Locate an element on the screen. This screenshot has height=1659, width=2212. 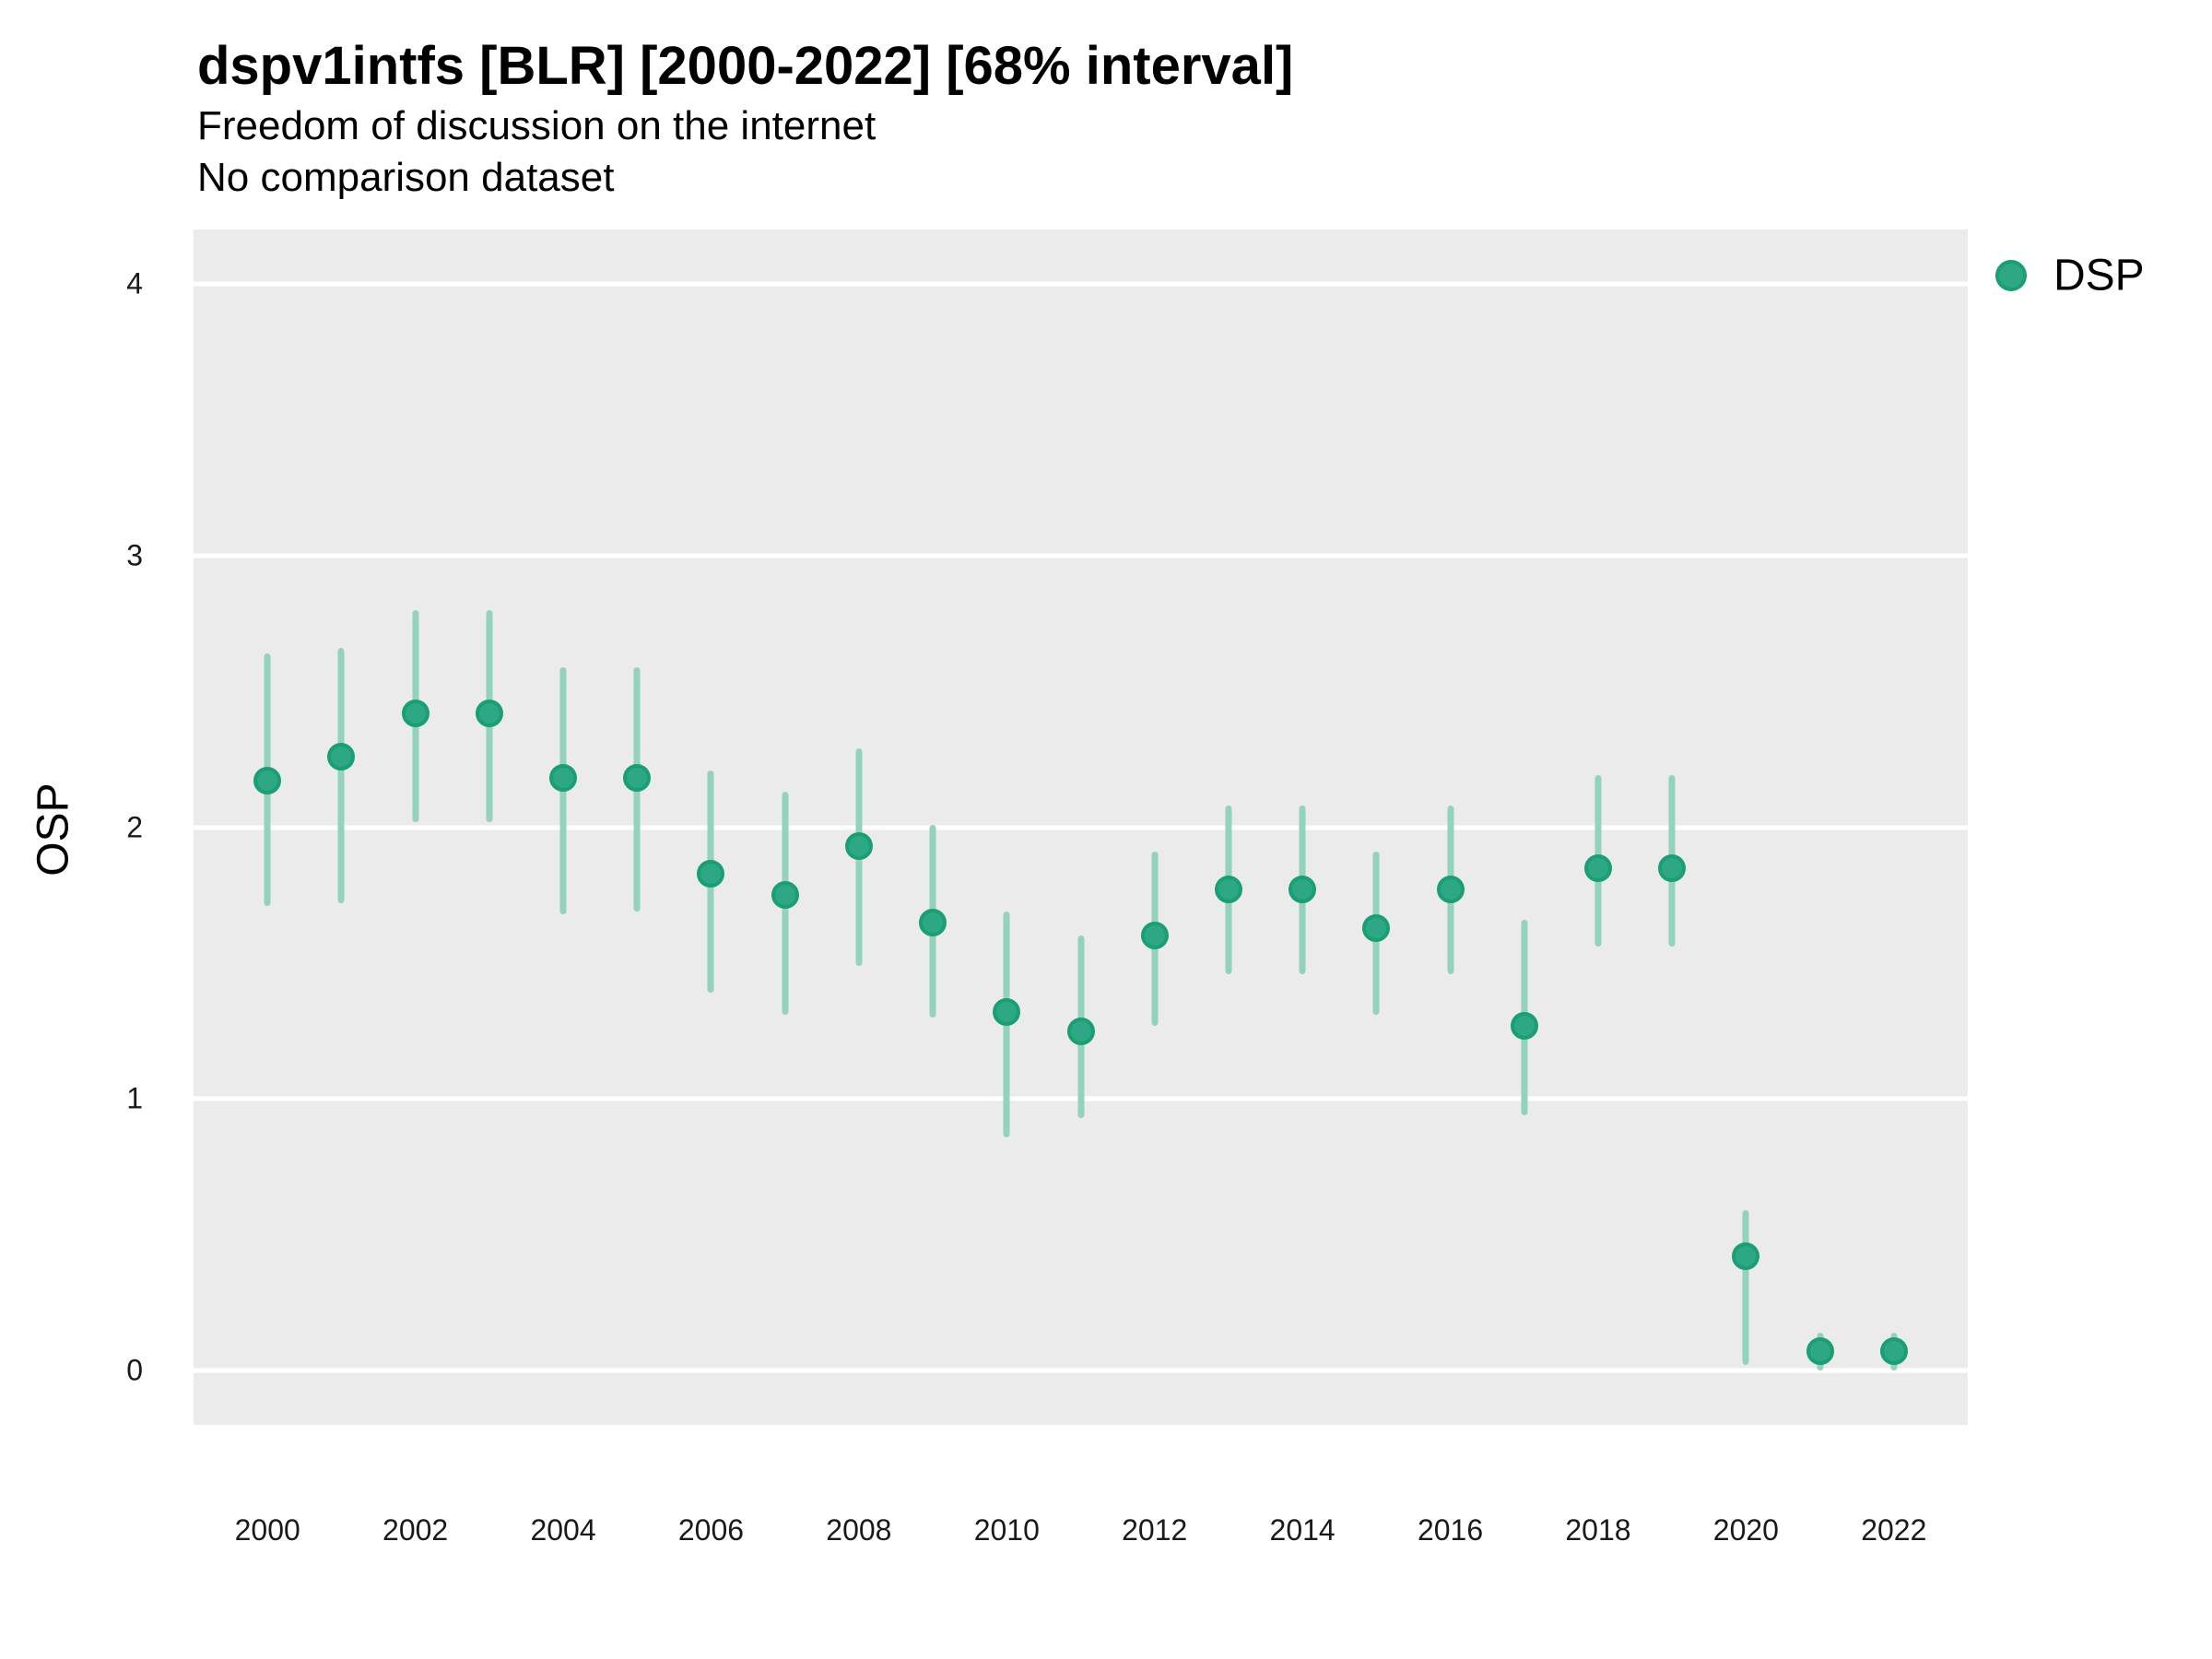
x-tick-label-2010: 2010 is located at coordinates (1006, 1530).